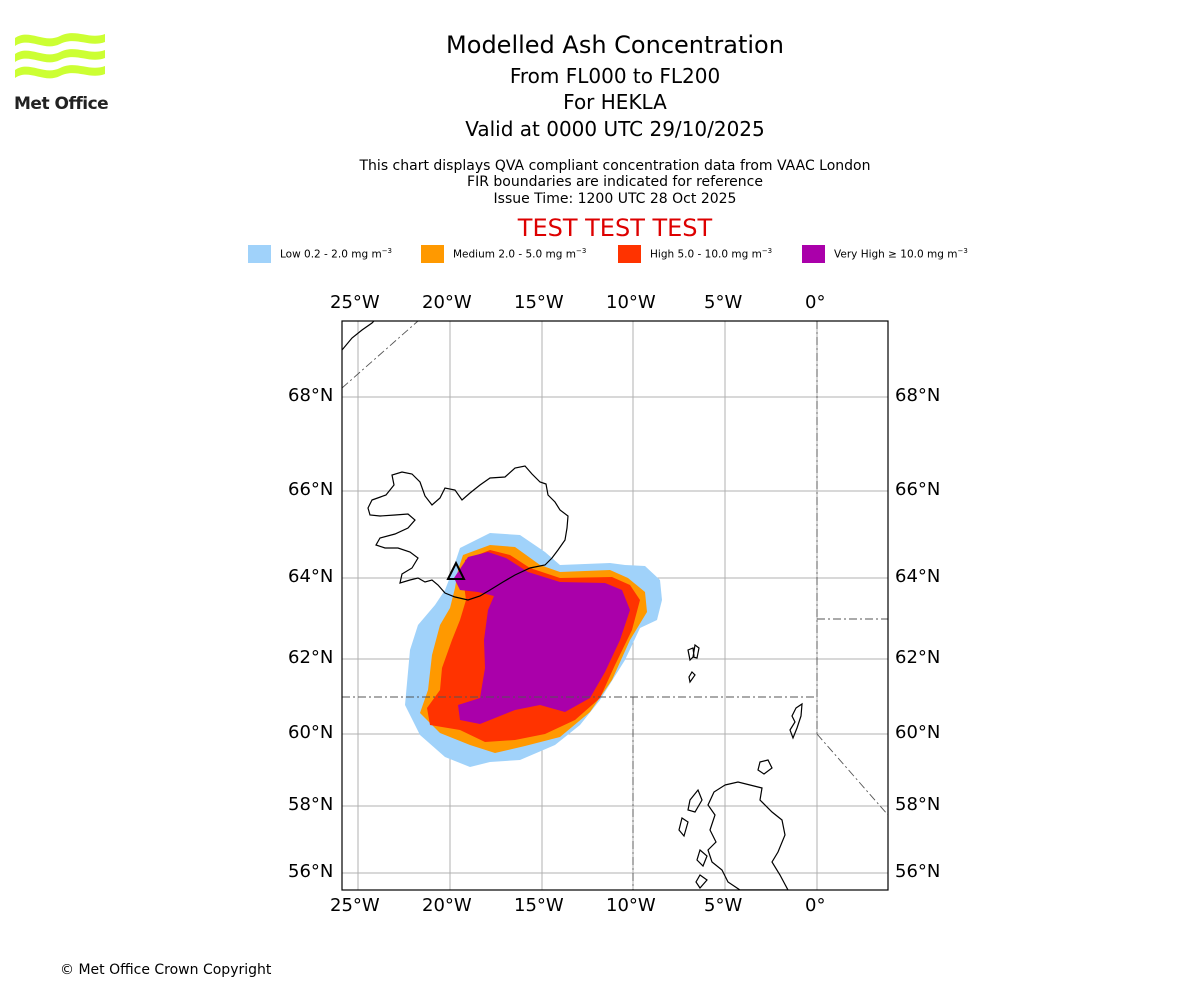 This screenshot has height=1000, width=1200. I want to click on greenland-coastline, so click(358, 336).